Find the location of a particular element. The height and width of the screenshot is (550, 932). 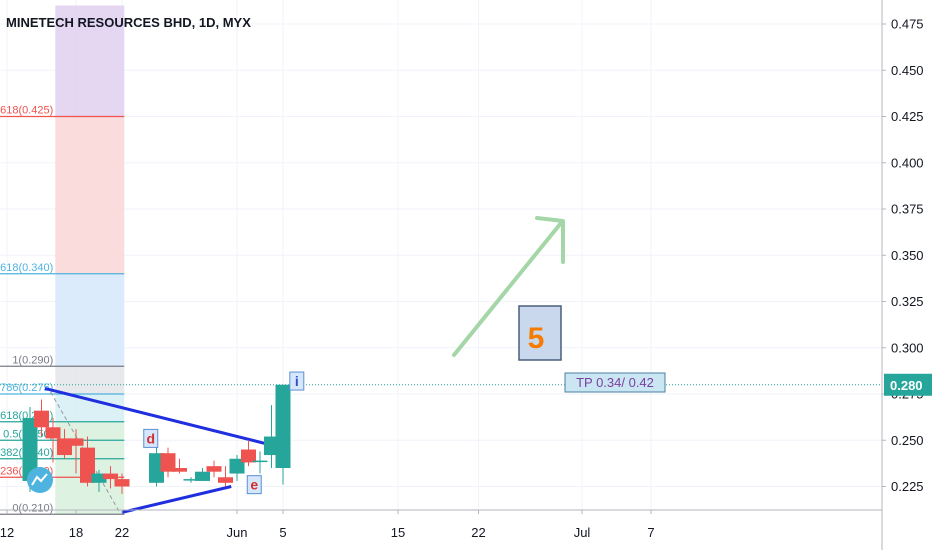

price-tick-label: 0.350 is located at coordinates (907, 255).